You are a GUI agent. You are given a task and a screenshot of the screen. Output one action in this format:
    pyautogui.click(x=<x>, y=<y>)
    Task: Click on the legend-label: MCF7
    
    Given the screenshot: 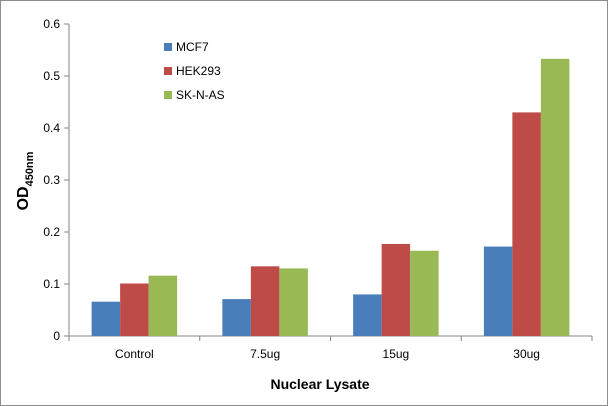 What is the action you would take?
    pyautogui.click(x=192, y=47)
    